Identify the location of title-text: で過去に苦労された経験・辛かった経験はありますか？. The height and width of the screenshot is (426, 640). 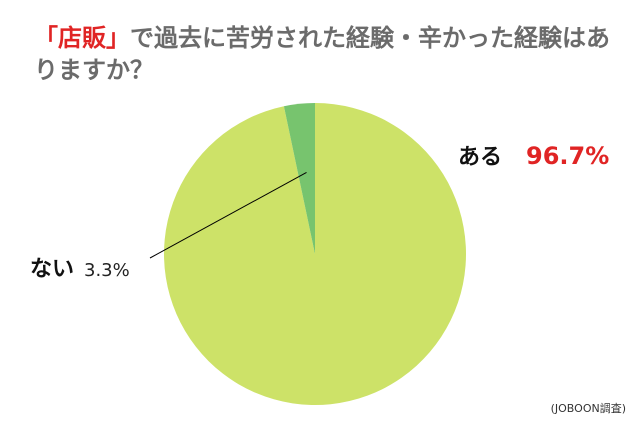
(322, 54).